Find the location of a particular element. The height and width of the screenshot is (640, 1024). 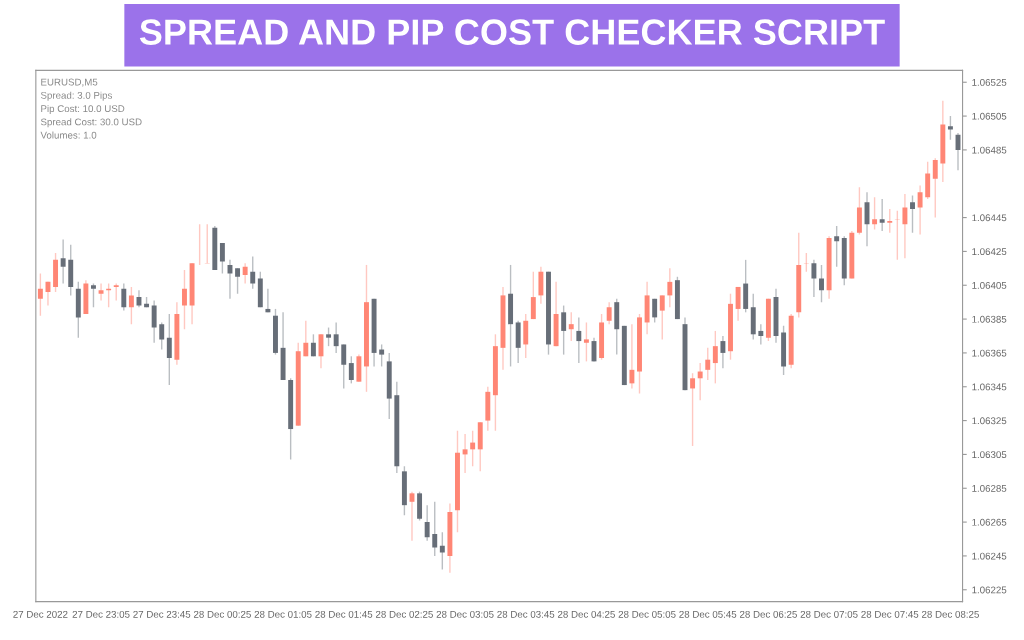

x-tick-label: 28 Dec 00:25 is located at coordinates (222, 614).